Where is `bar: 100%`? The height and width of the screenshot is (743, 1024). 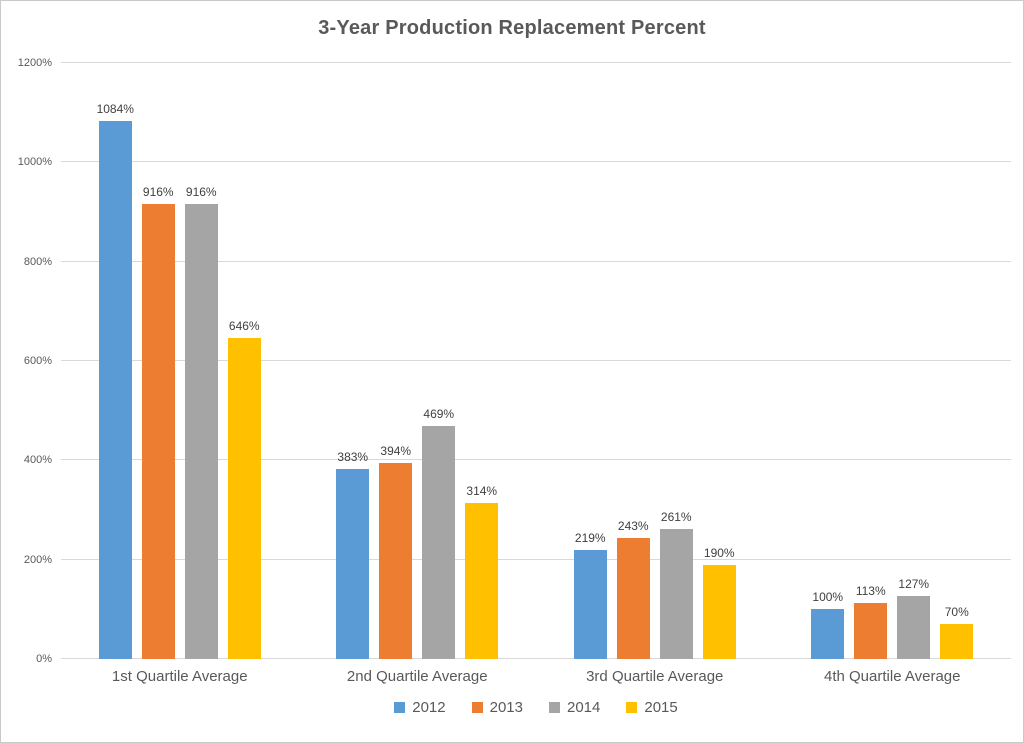
bar: 100% is located at coordinates (828, 624).